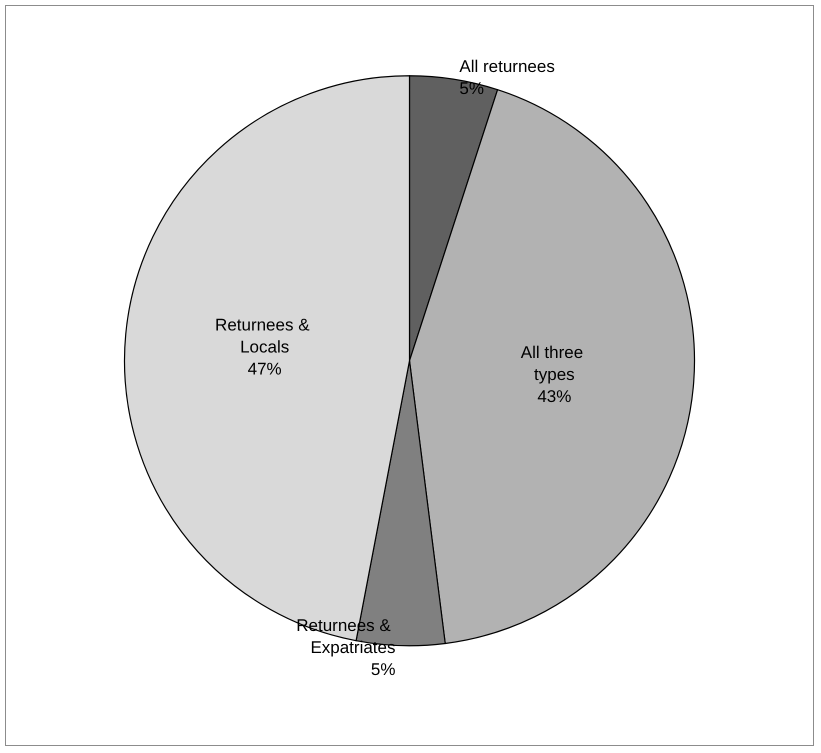 This screenshot has height=753, width=821. Describe the element at coordinates (265, 369) in the screenshot. I see `data-label: 47%` at that location.